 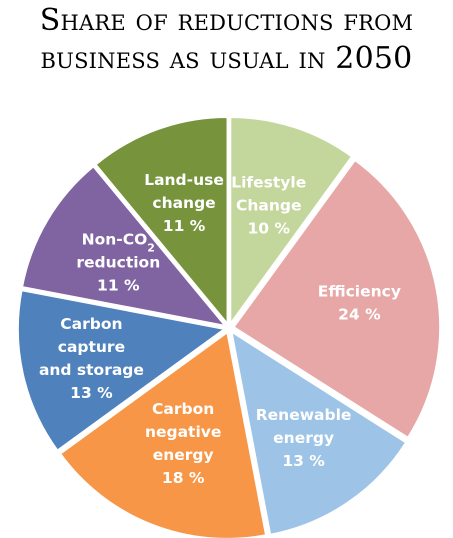 What do you see at coordinates (91, 358) in the screenshot?
I see `slice-label-carbon-capture-and-storage: Carbon capture and storage 13 %` at bounding box center [91, 358].